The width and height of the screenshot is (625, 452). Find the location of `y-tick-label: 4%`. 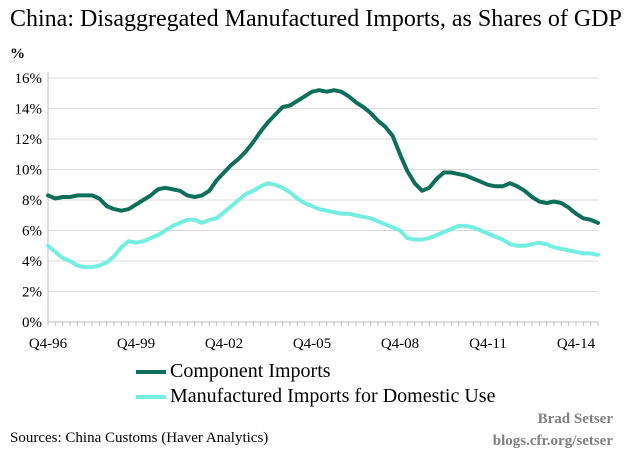

y-tick-label: 4% is located at coordinates (32, 262).